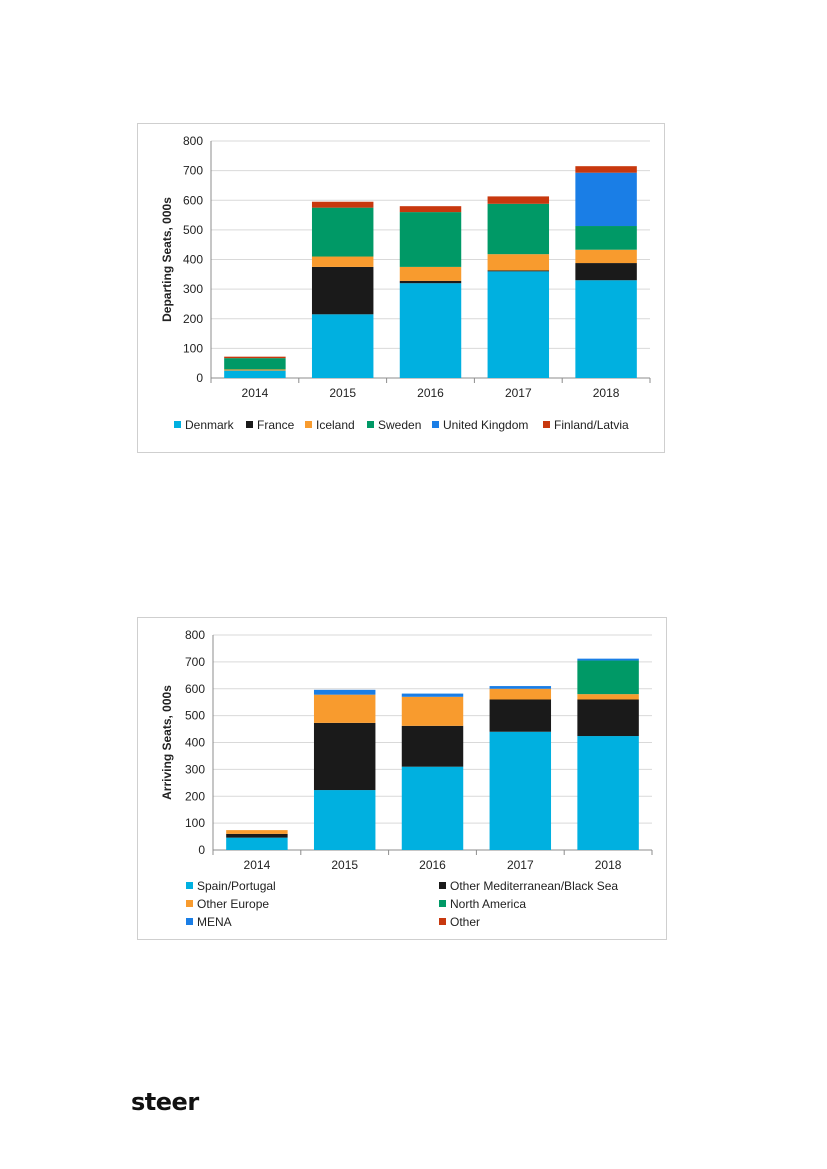  Describe the element at coordinates (520, 687) in the screenshot. I see `bar-segment-mena-2017` at that location.